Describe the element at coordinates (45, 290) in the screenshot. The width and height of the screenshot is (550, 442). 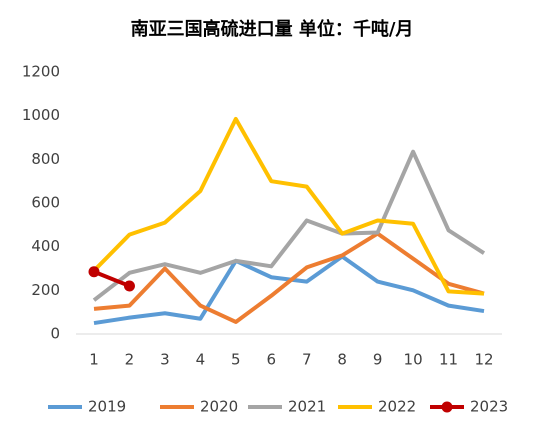
I see `y-tick-label: 200` at that location.